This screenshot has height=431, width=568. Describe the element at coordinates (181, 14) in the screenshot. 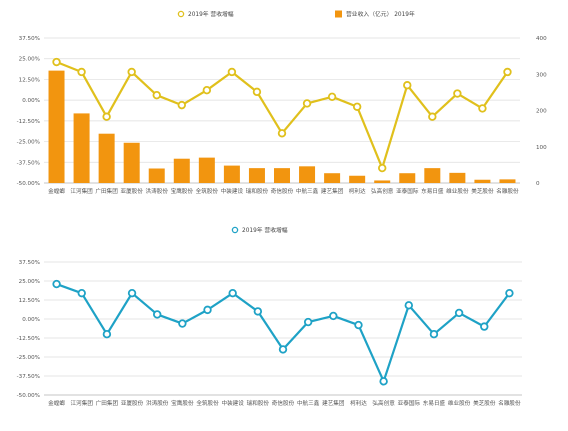

I see `legend-swatch-growth` at that location.